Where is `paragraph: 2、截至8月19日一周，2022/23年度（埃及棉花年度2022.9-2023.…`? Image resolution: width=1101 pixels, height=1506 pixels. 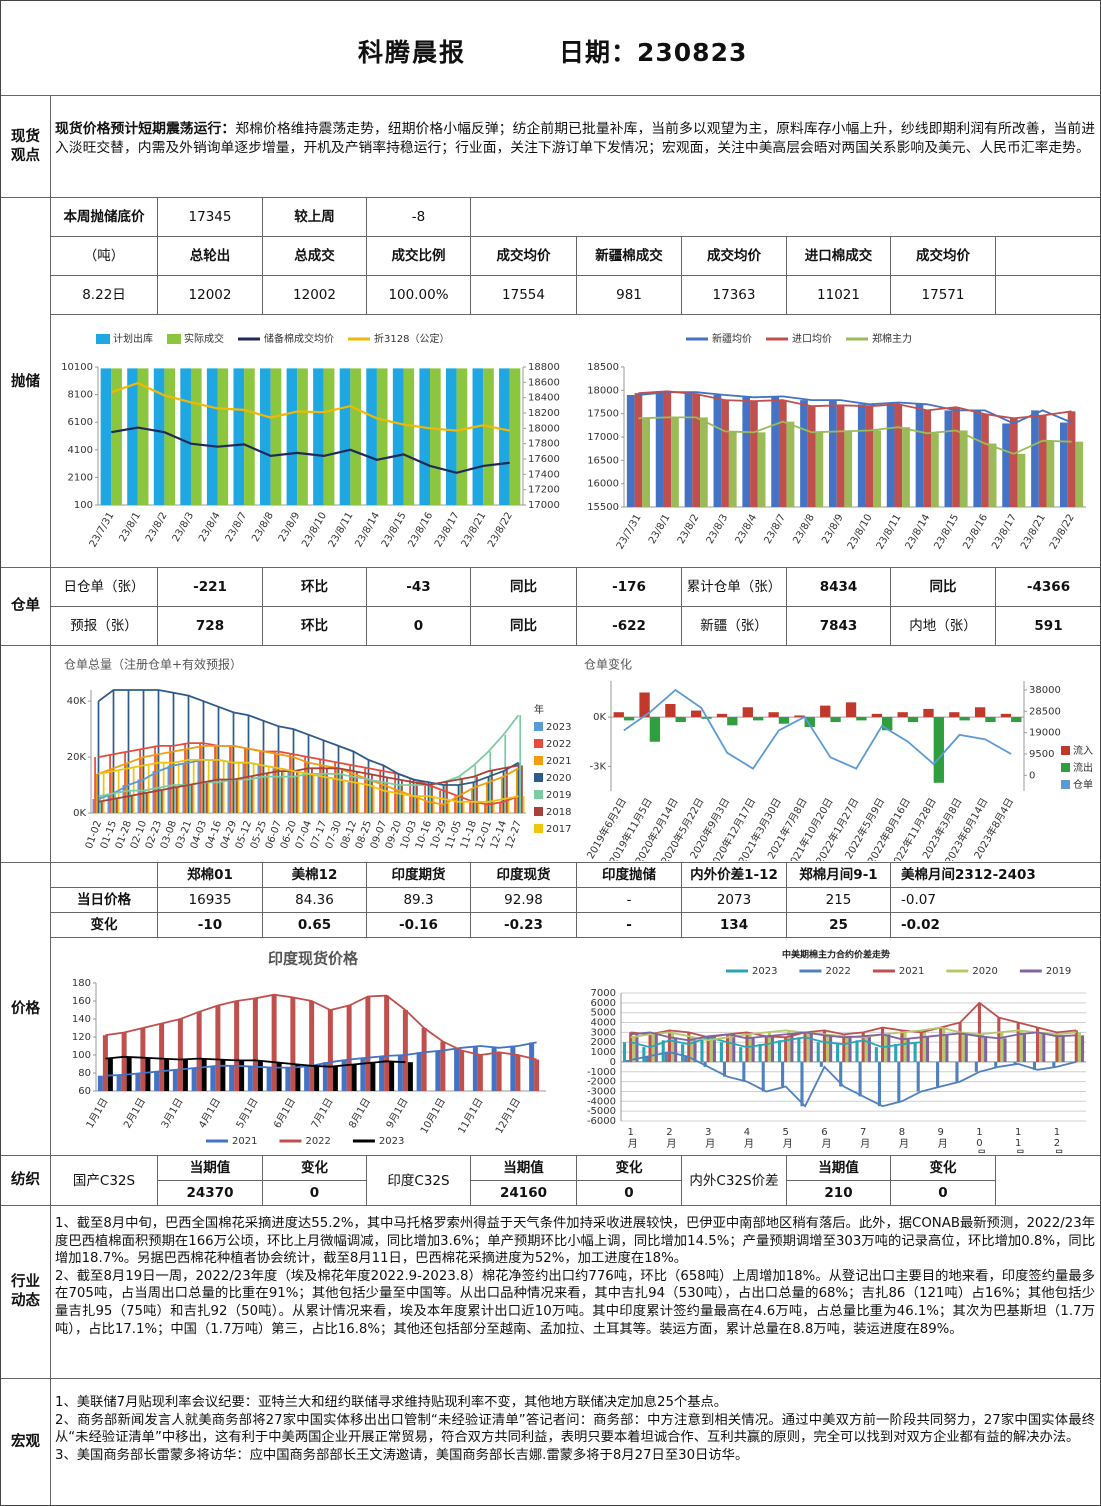
paragraph: 2、截至8月19日一周，2022/23年度（埃及棉花年度2022.9-2023.… is located at coordinates (575, 1302).